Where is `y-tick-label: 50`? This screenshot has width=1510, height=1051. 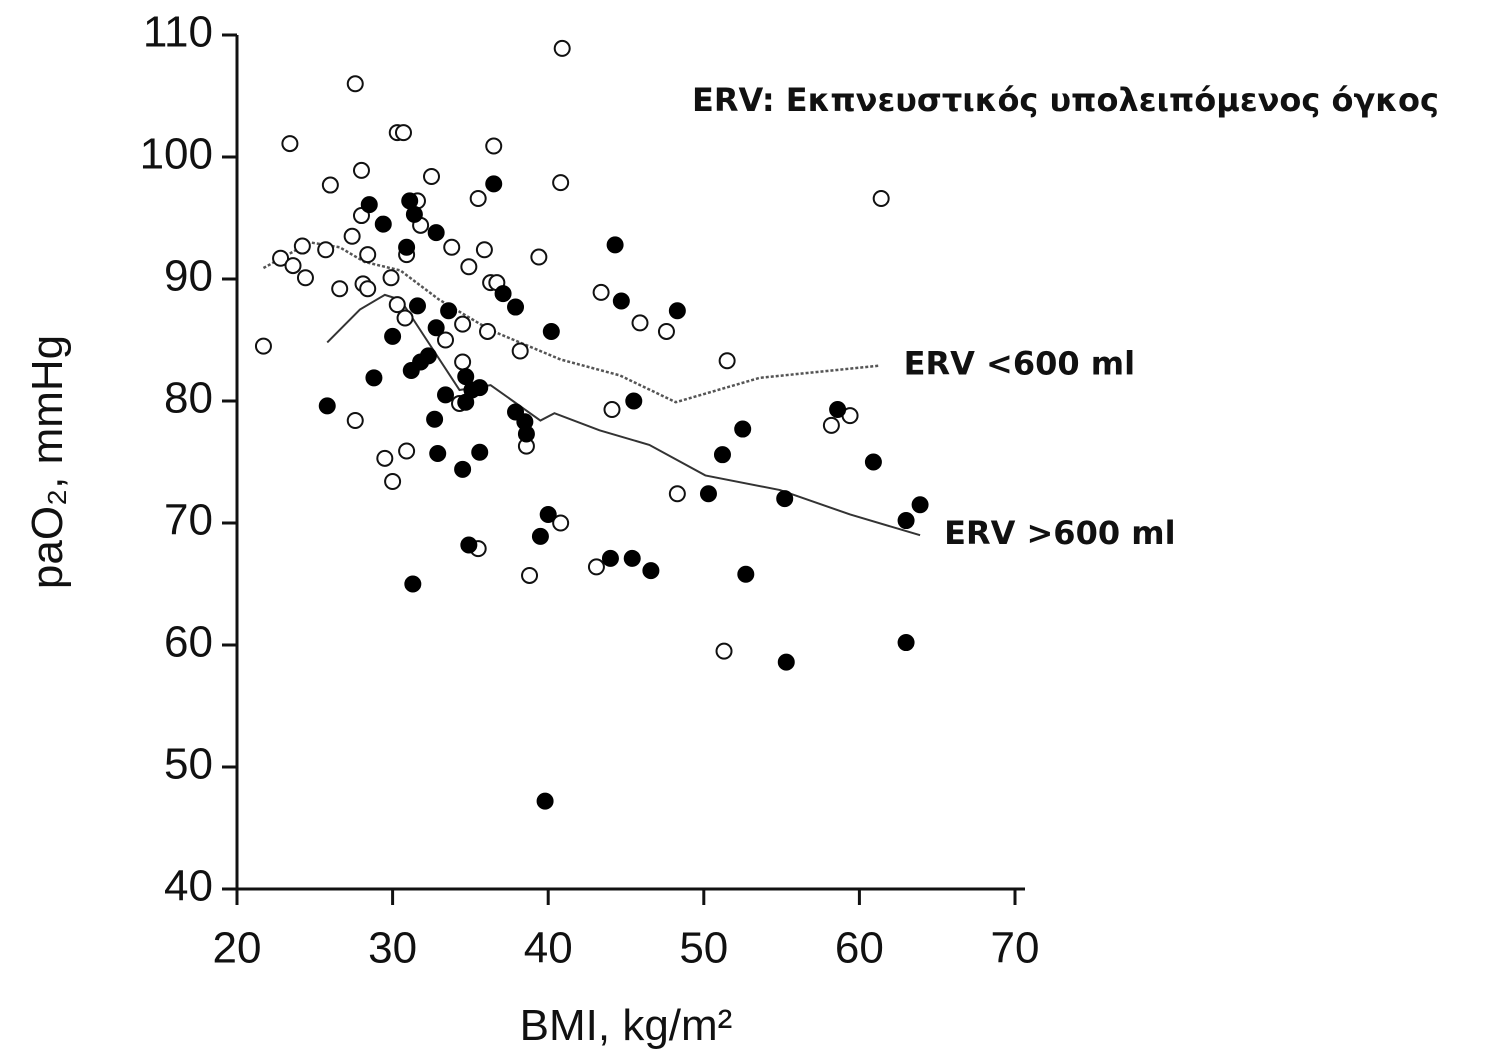 y-tick-label: 50 is located at coordinates (188, 764).